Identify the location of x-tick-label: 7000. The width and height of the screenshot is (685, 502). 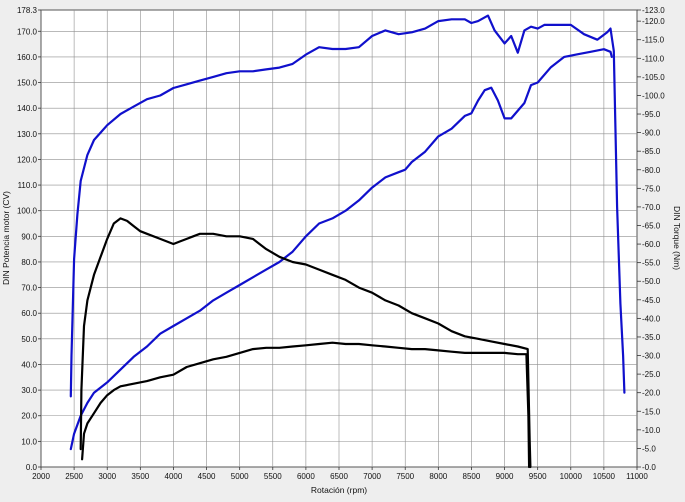
(372, 476).